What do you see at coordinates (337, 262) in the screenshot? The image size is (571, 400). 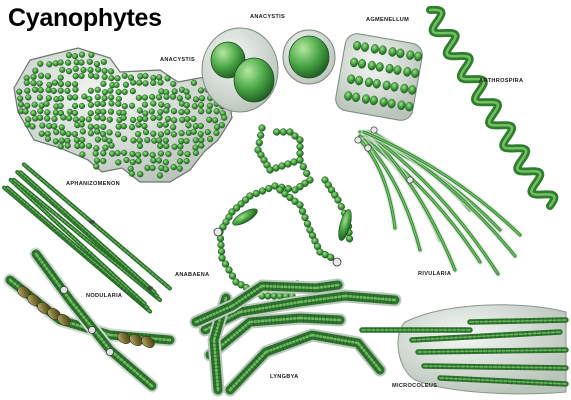 I see `anabaena-heterocyst` at bounding box center [337, 262].